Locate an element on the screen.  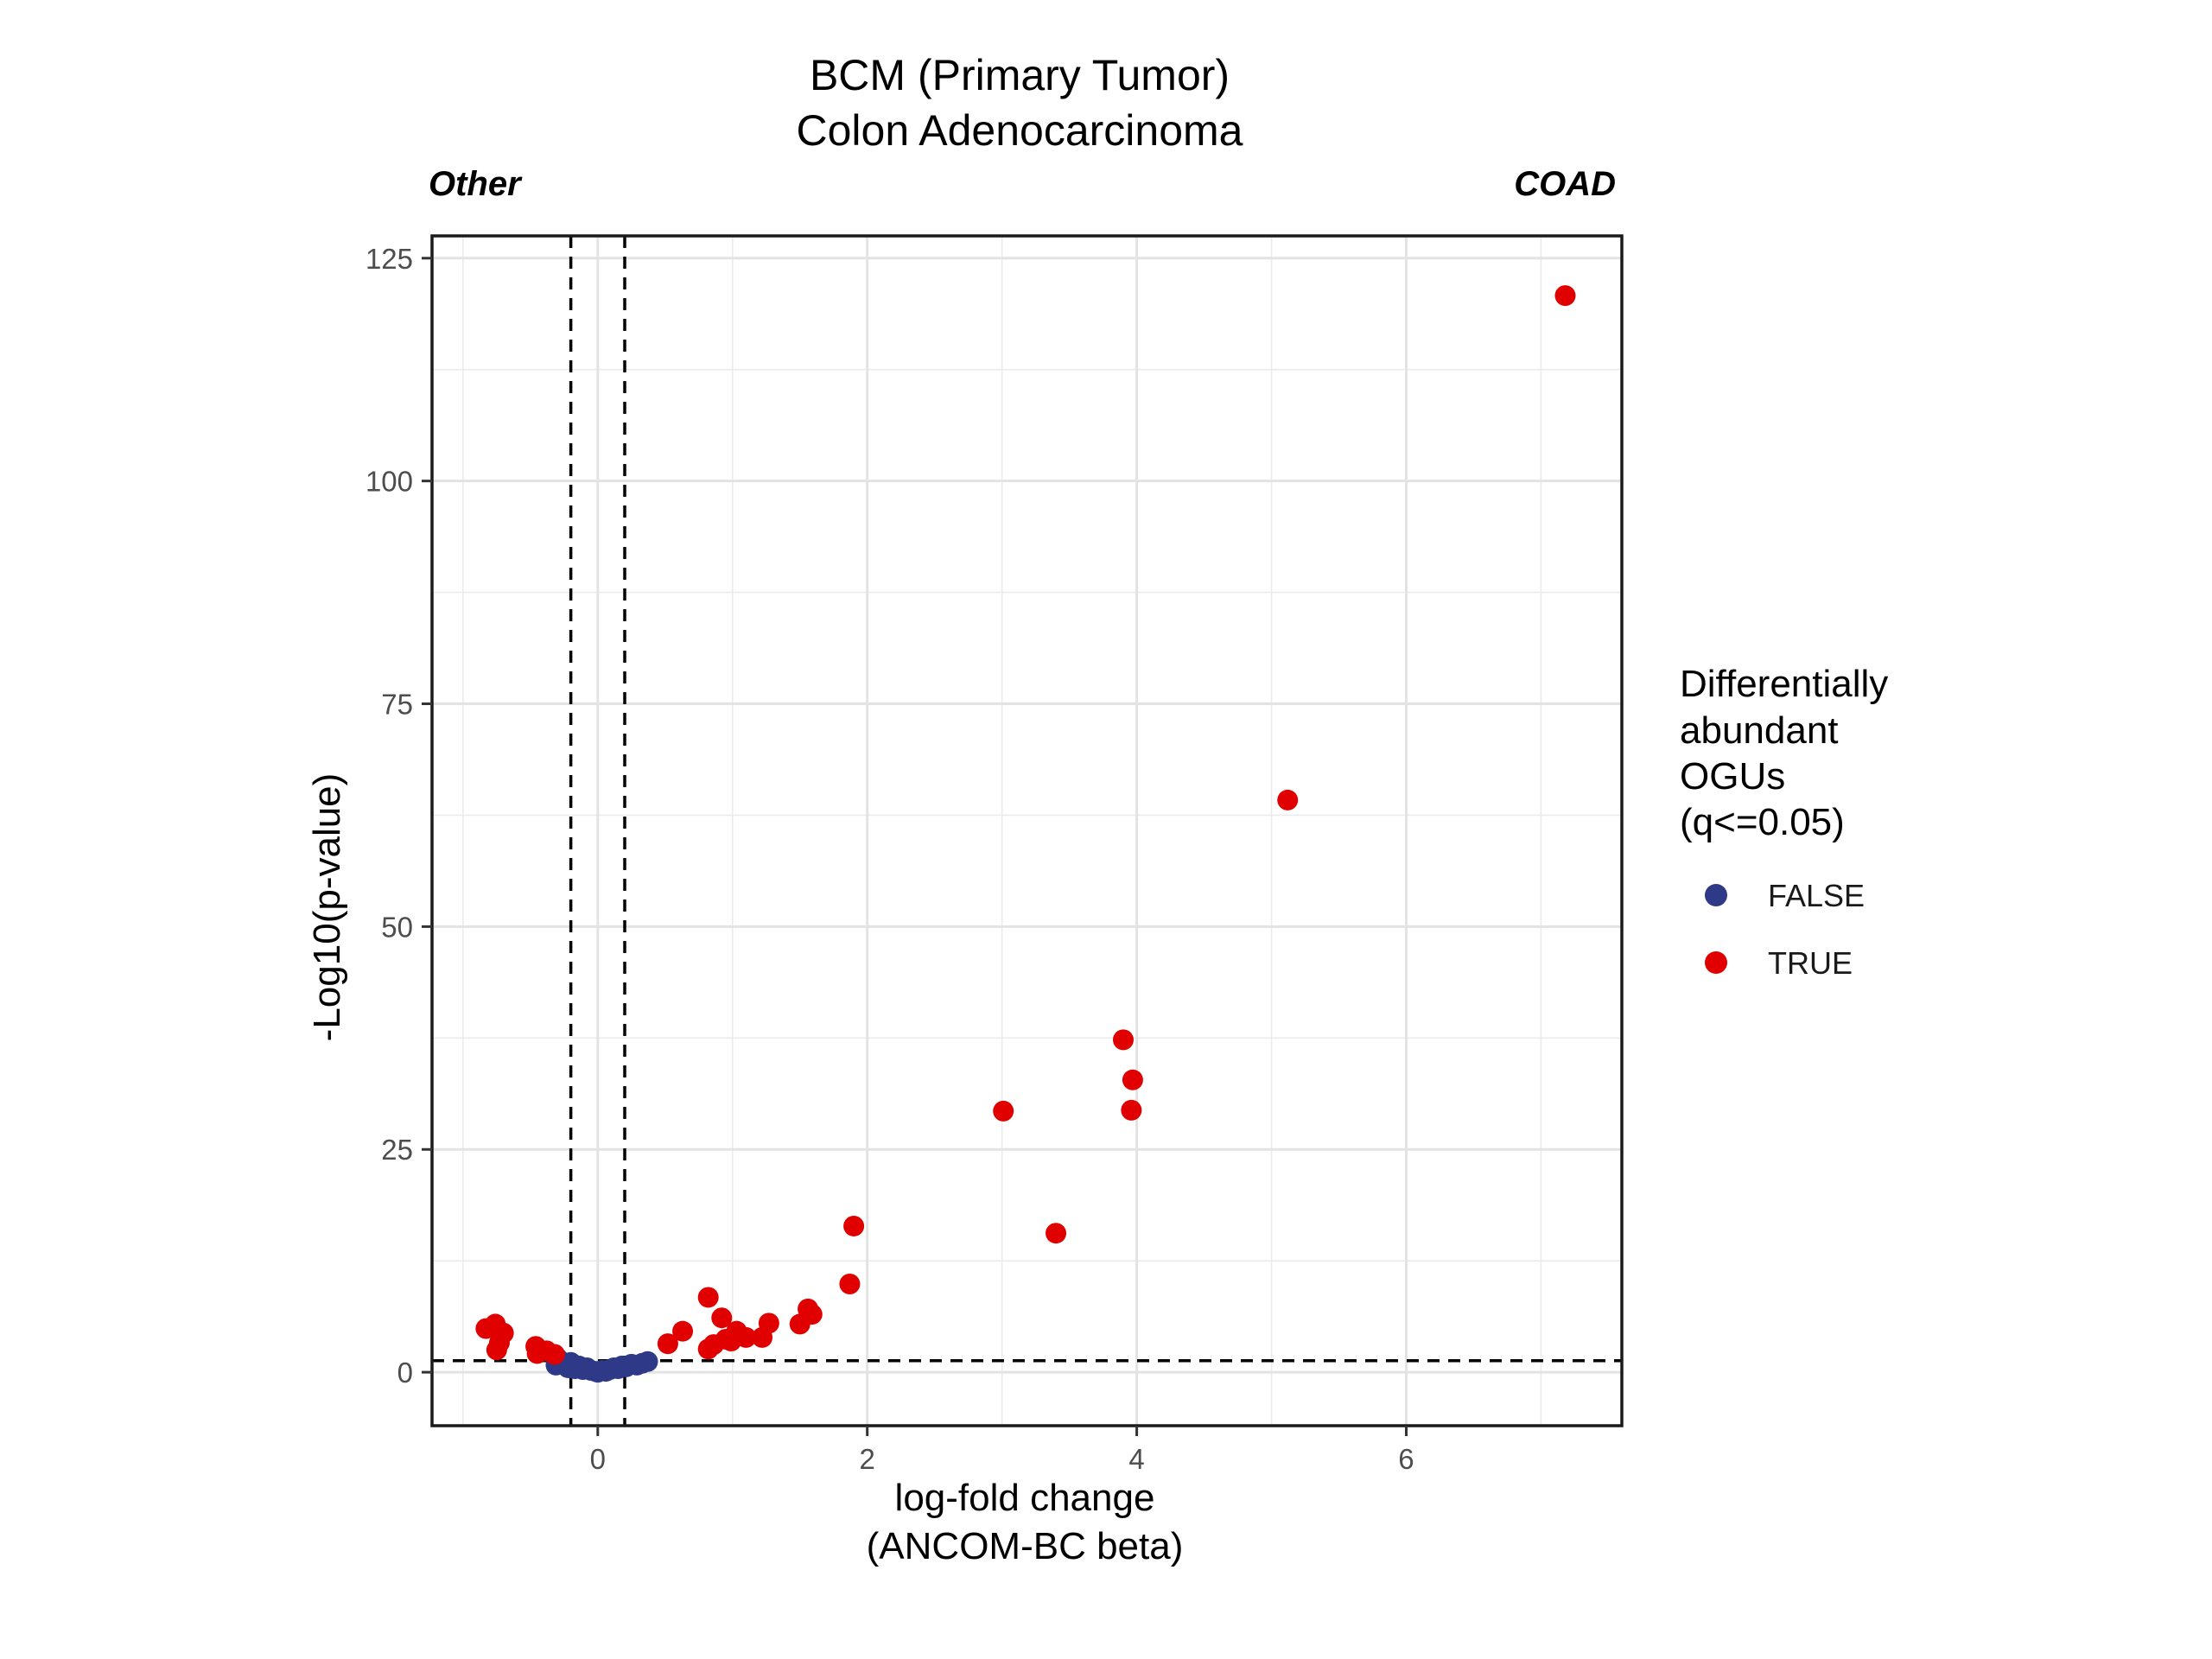
x-axis-title-line-2: (ANCOM-BC beta) is located at coordinates (1025, 1546).